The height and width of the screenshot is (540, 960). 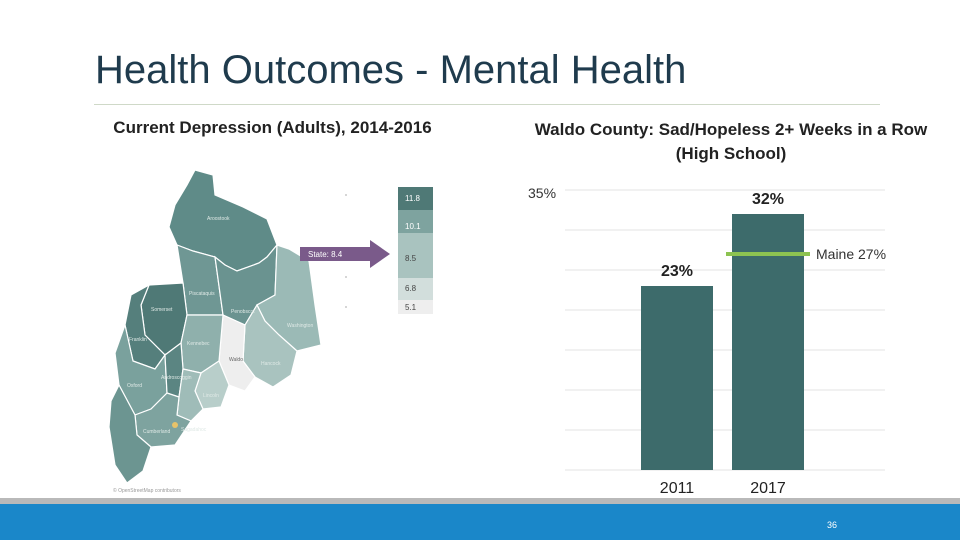 I want to click on county-label: Penobscot, so click(x=243, y=312).